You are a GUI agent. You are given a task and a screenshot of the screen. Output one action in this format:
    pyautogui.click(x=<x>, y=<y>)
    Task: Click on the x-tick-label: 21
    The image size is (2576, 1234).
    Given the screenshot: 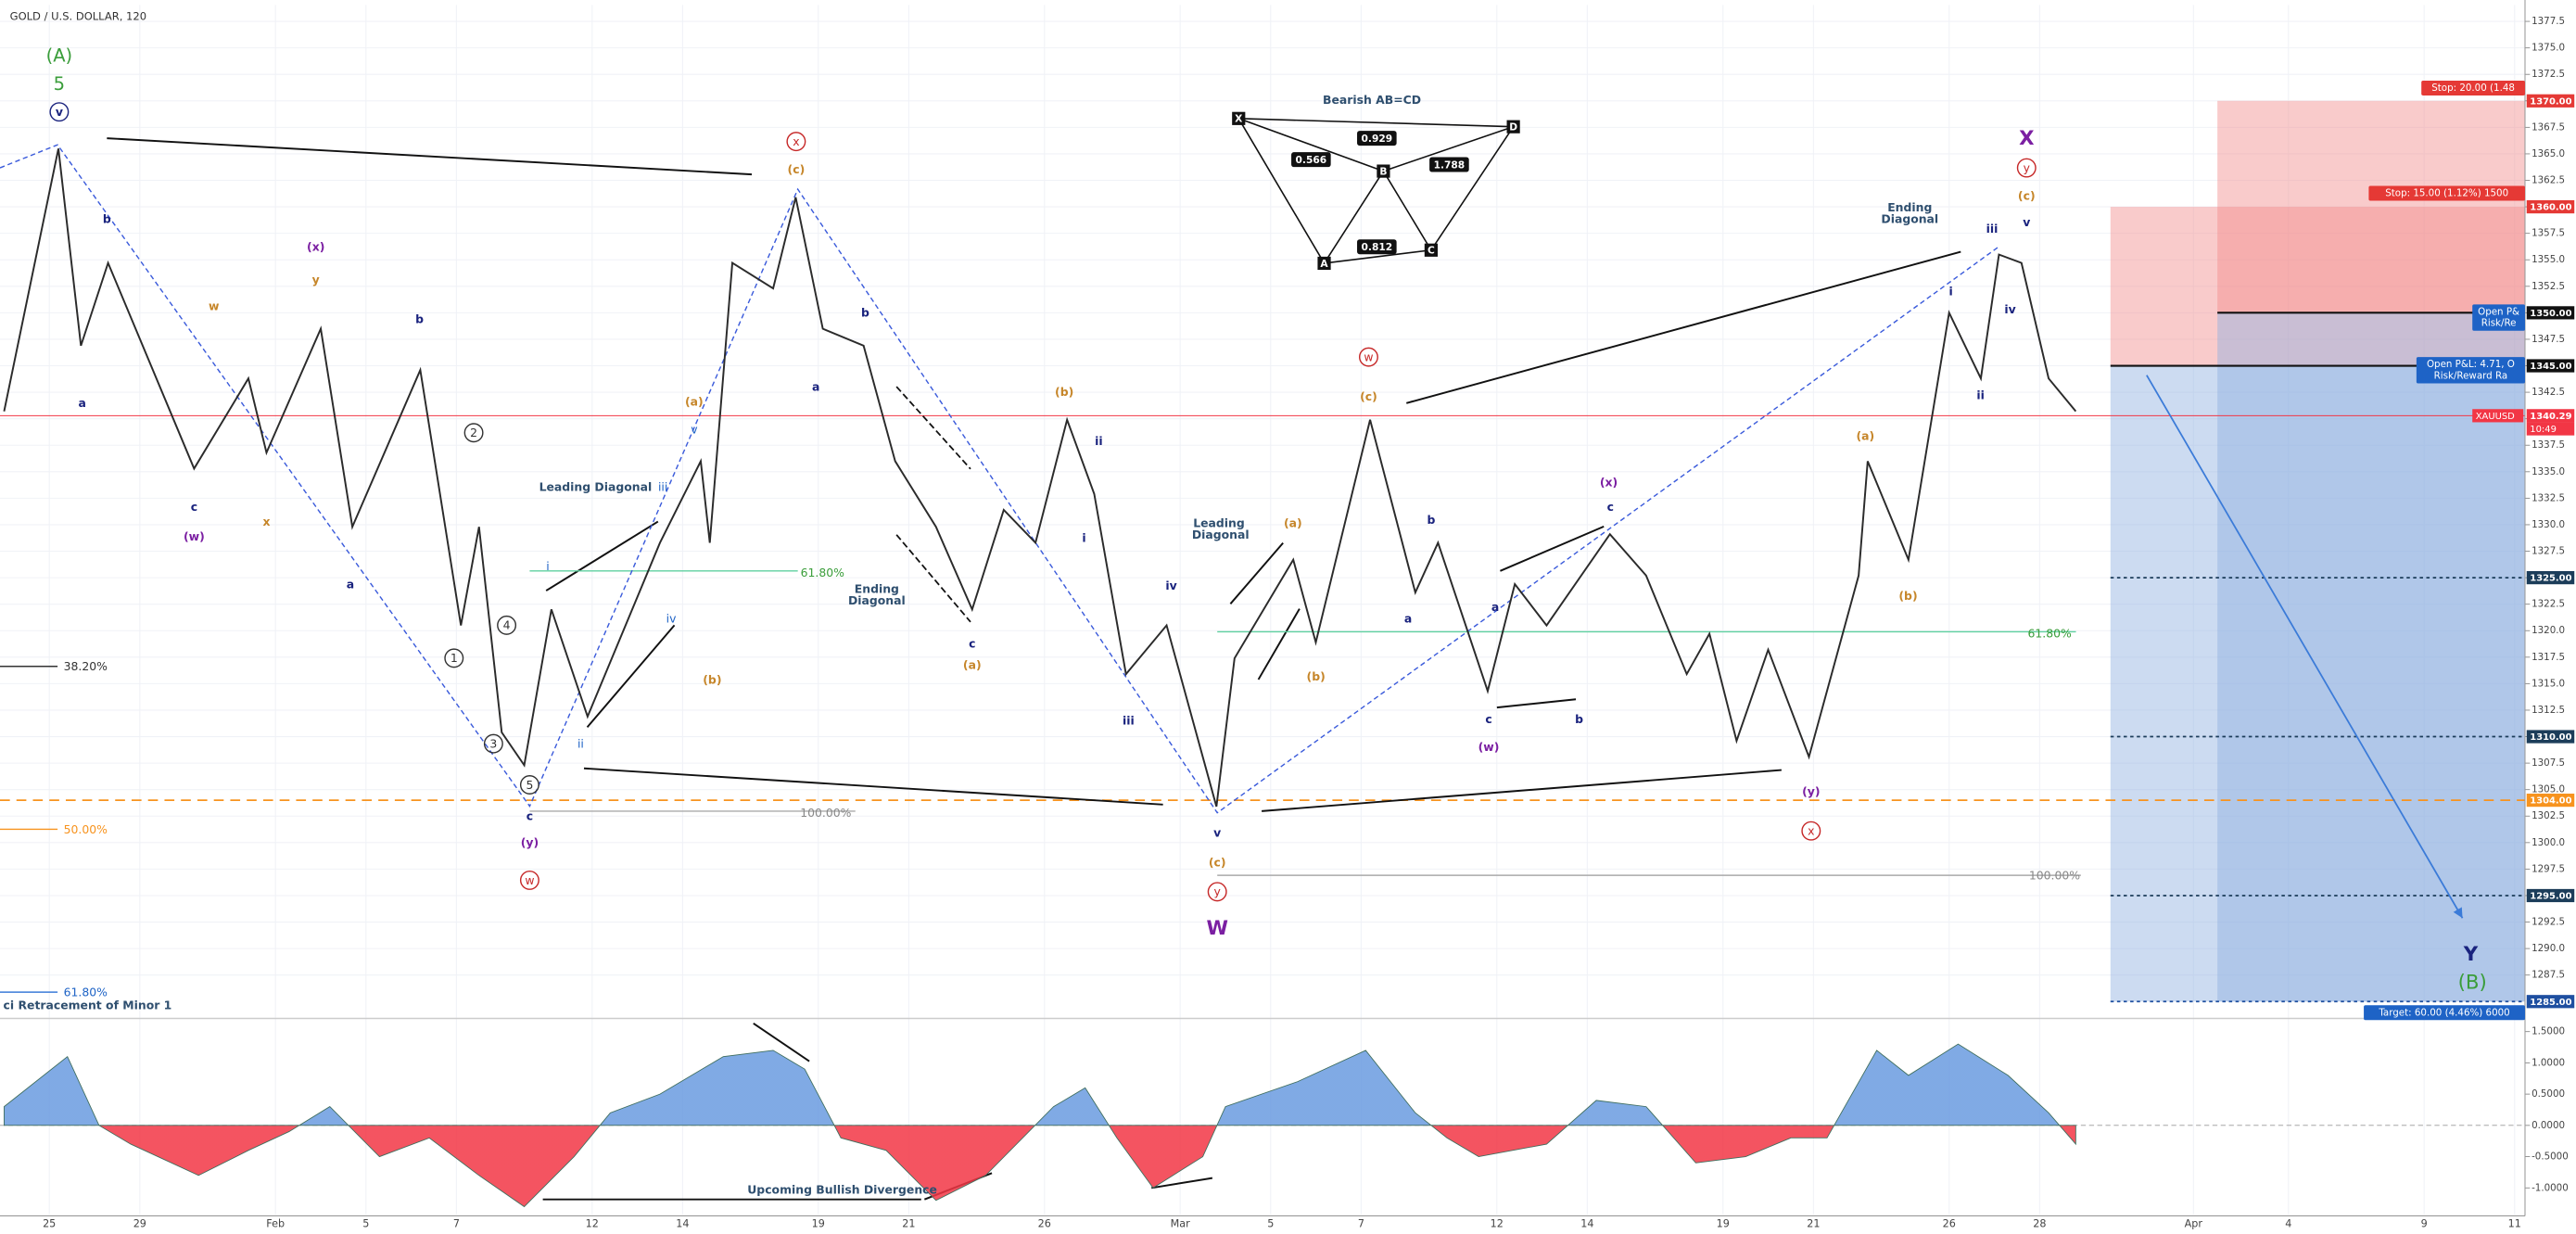 What is the action you would take?
    pyautogui.click(x=908, y=1223)
    